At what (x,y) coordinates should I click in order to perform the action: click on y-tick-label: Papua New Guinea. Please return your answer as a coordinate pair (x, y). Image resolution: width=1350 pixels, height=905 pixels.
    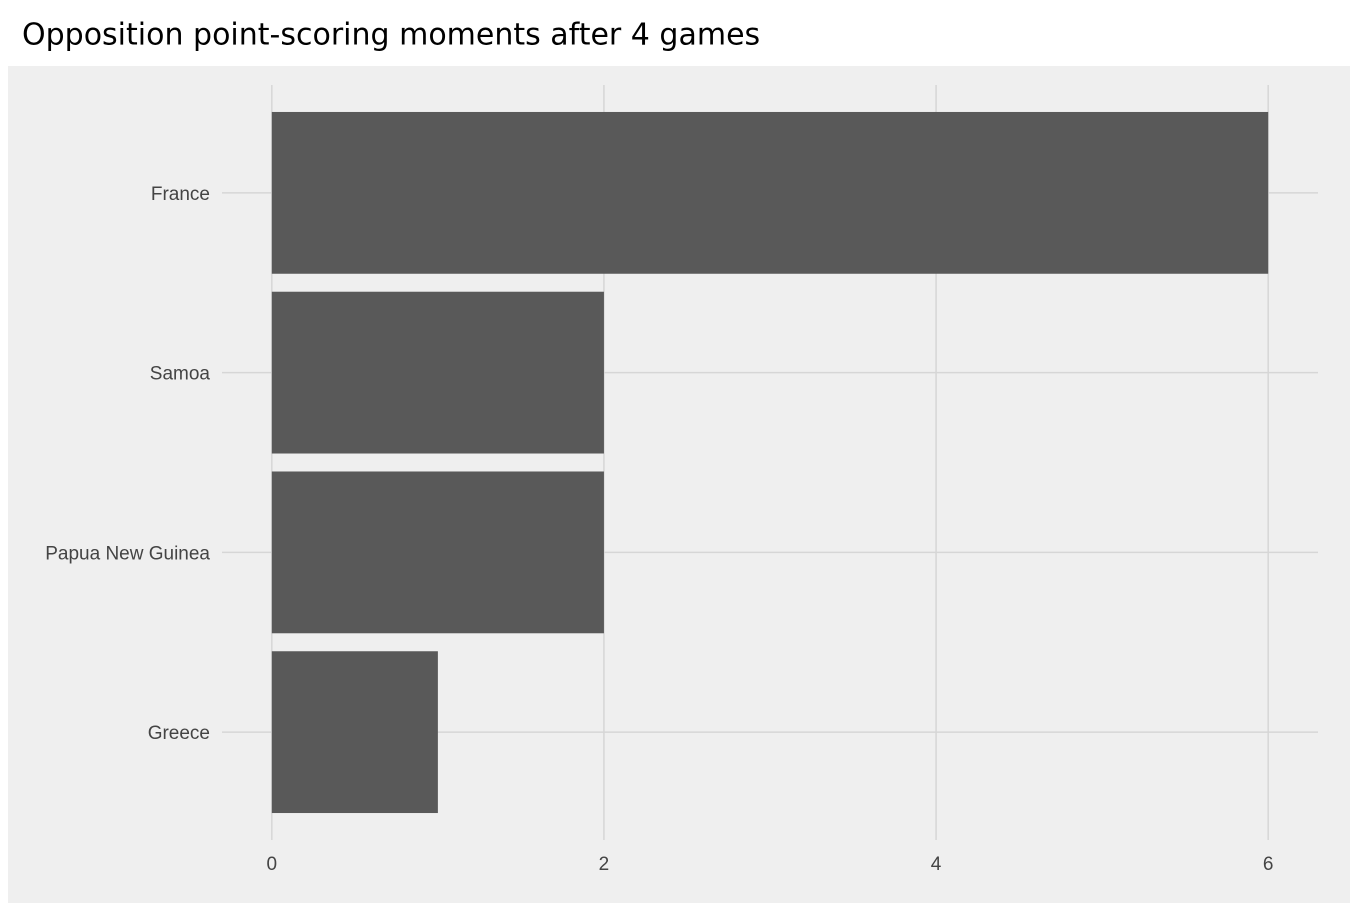
    Looking at the image, I should click on (127, 553).